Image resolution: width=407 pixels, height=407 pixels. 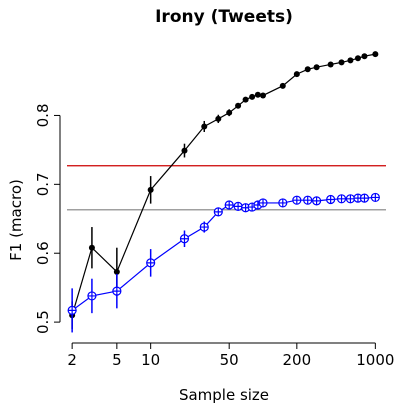 What do you see at coordinates (43, 253) in the screenshot?
I see `y-tick-label: 0.6` at bounding box center [43, 253].